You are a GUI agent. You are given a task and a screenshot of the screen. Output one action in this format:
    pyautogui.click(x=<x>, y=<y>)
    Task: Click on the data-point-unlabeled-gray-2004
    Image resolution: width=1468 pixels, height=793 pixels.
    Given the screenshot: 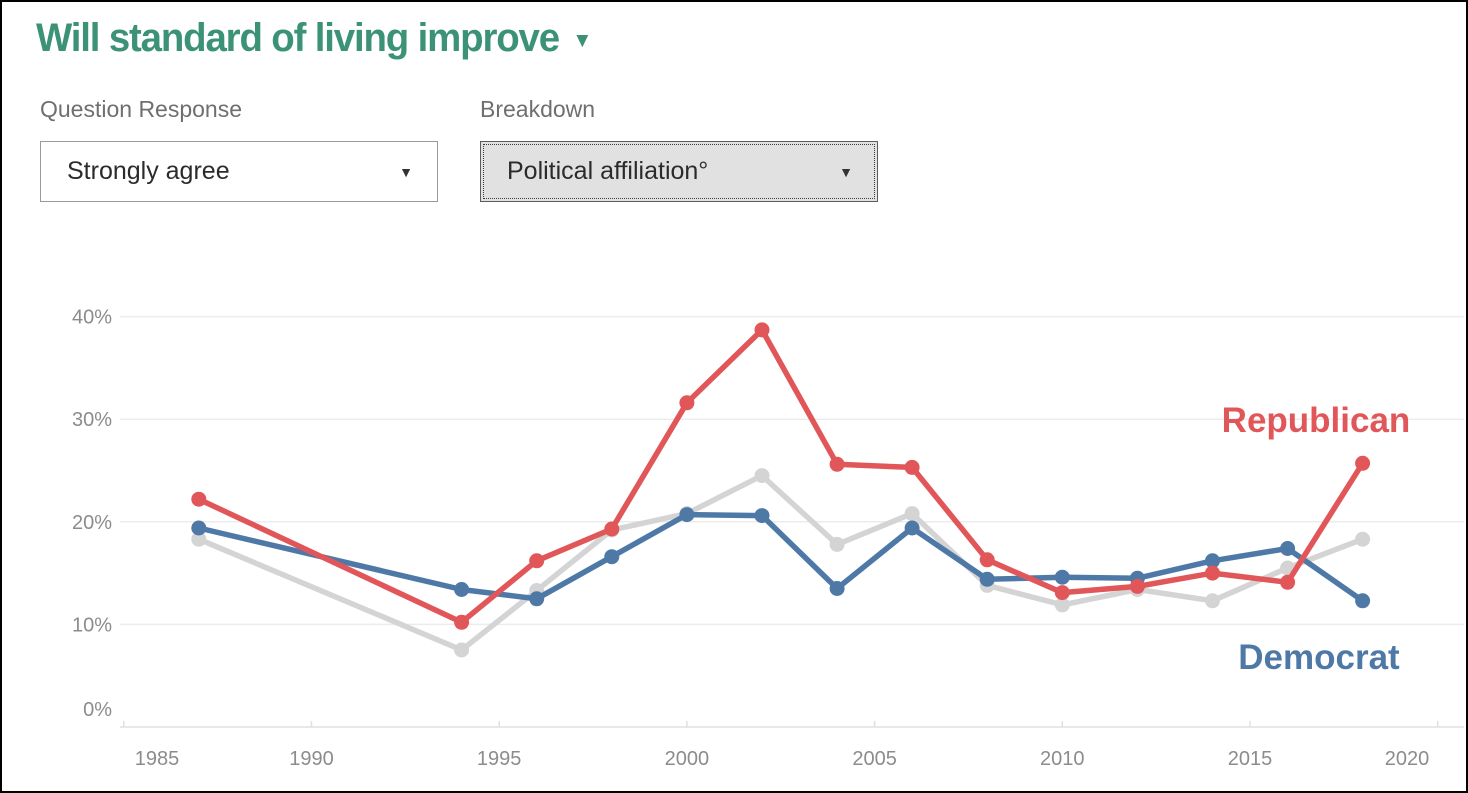 What is the action you would take?
    pyautogui.click(x=837, y=544)
    